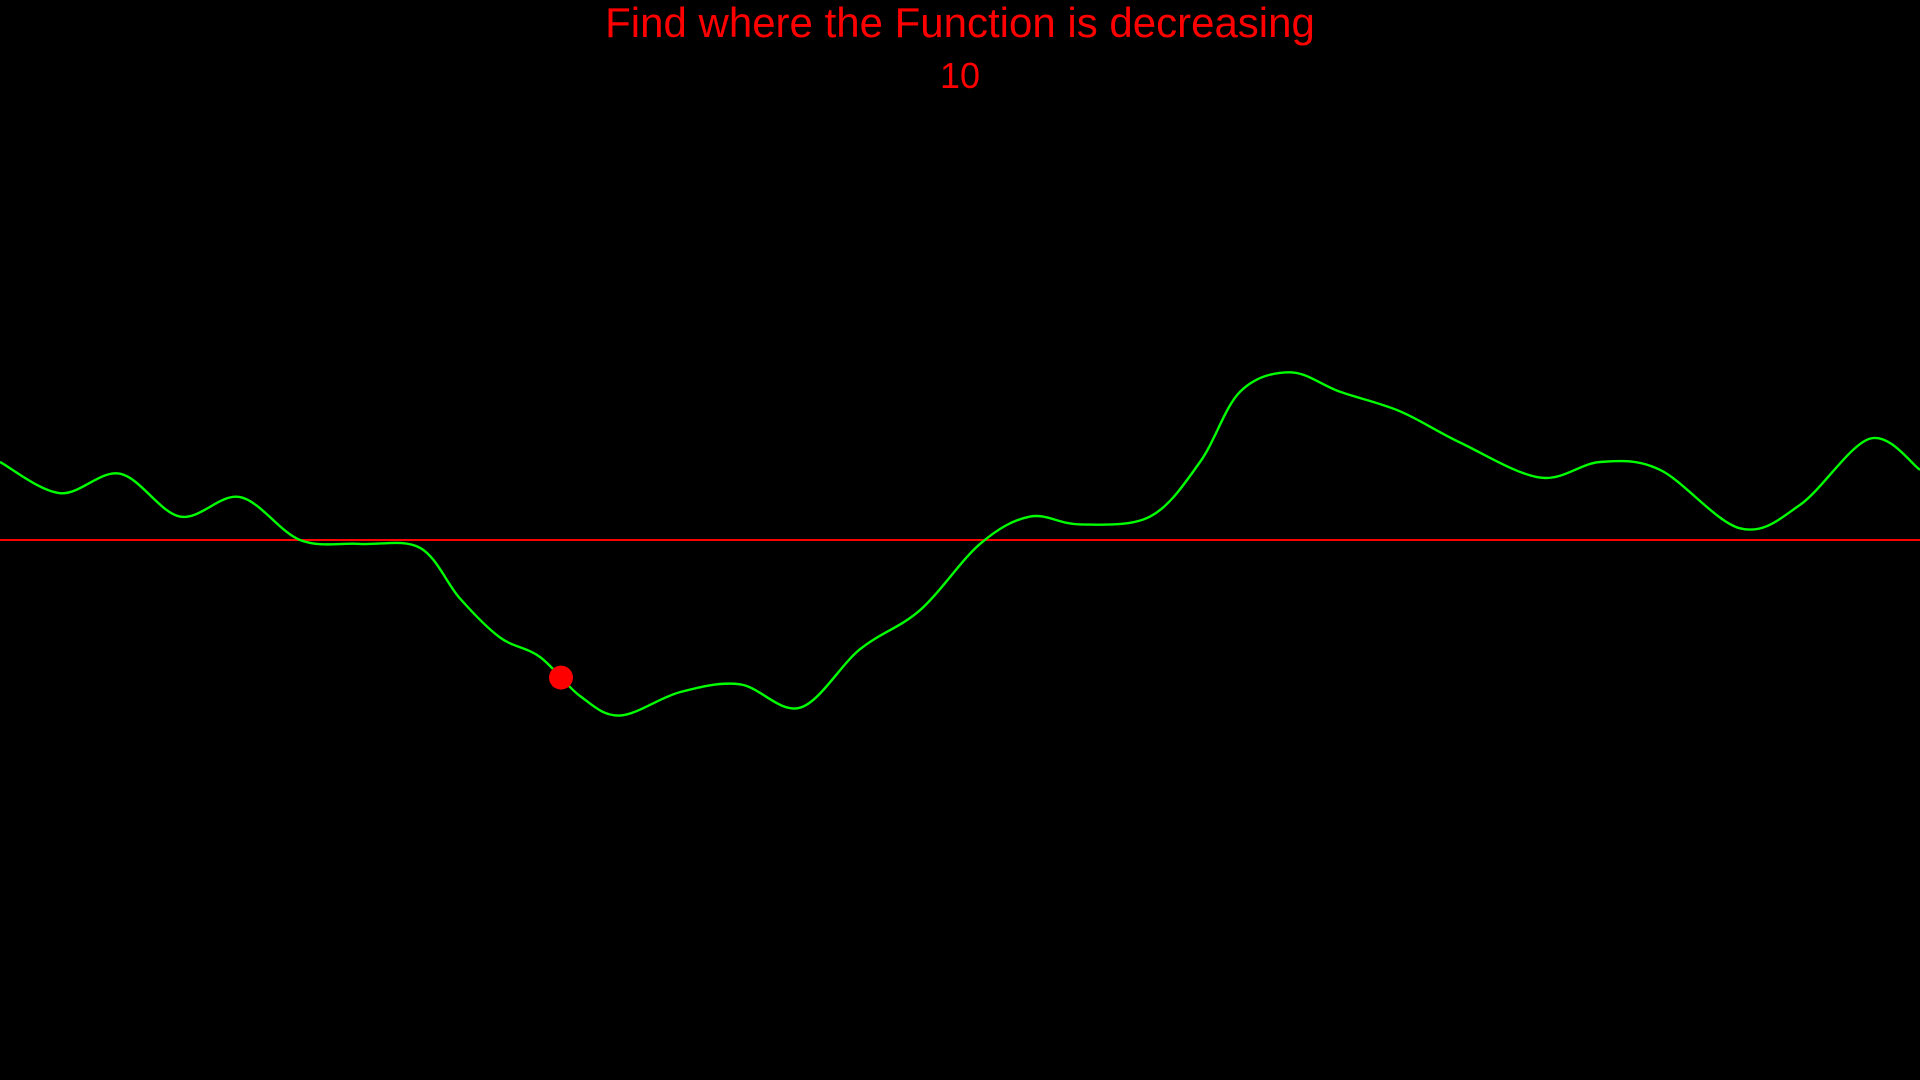  What do you see at coordinates (960, 23) in the screenshot?
I see `instruction-title: Find where the Function is decreasing` at bounding box center [960, 23].